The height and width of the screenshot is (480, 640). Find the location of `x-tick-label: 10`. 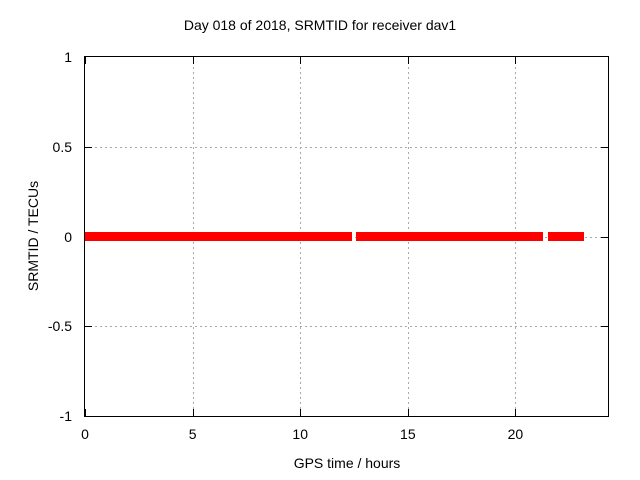

x-tick-label: 10 is located at coordinates (300, 434).